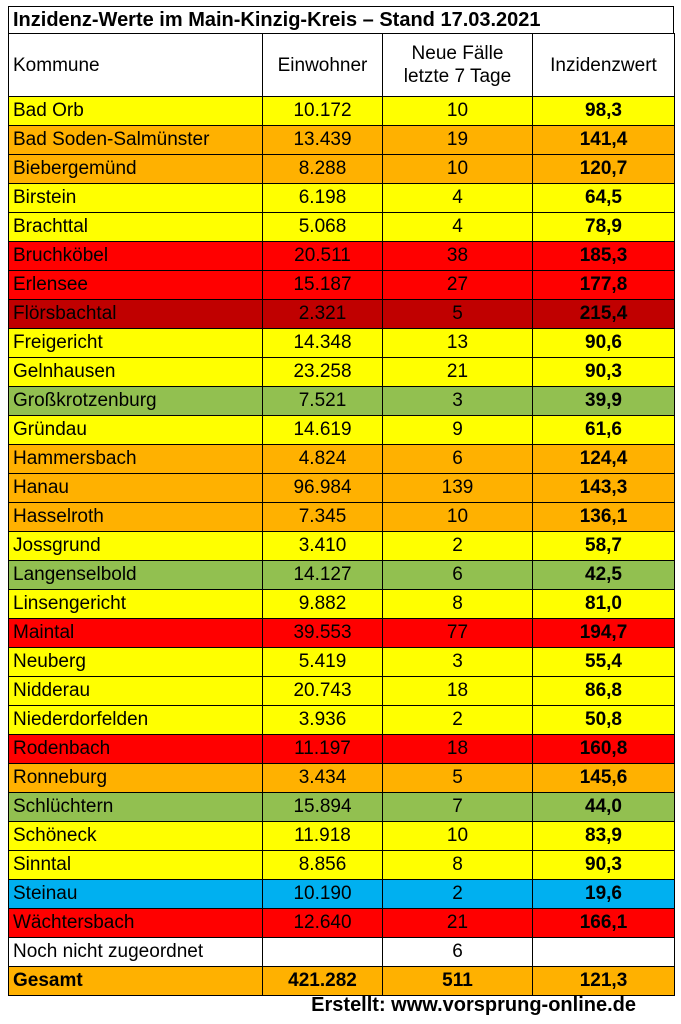 Image resolution: width=681 pixels, height=1024 pixels. What do you see at coordinates (135, 633) in the screenshot?
I see `cell-kommune: Maintal` at bounding box center [135, 633].